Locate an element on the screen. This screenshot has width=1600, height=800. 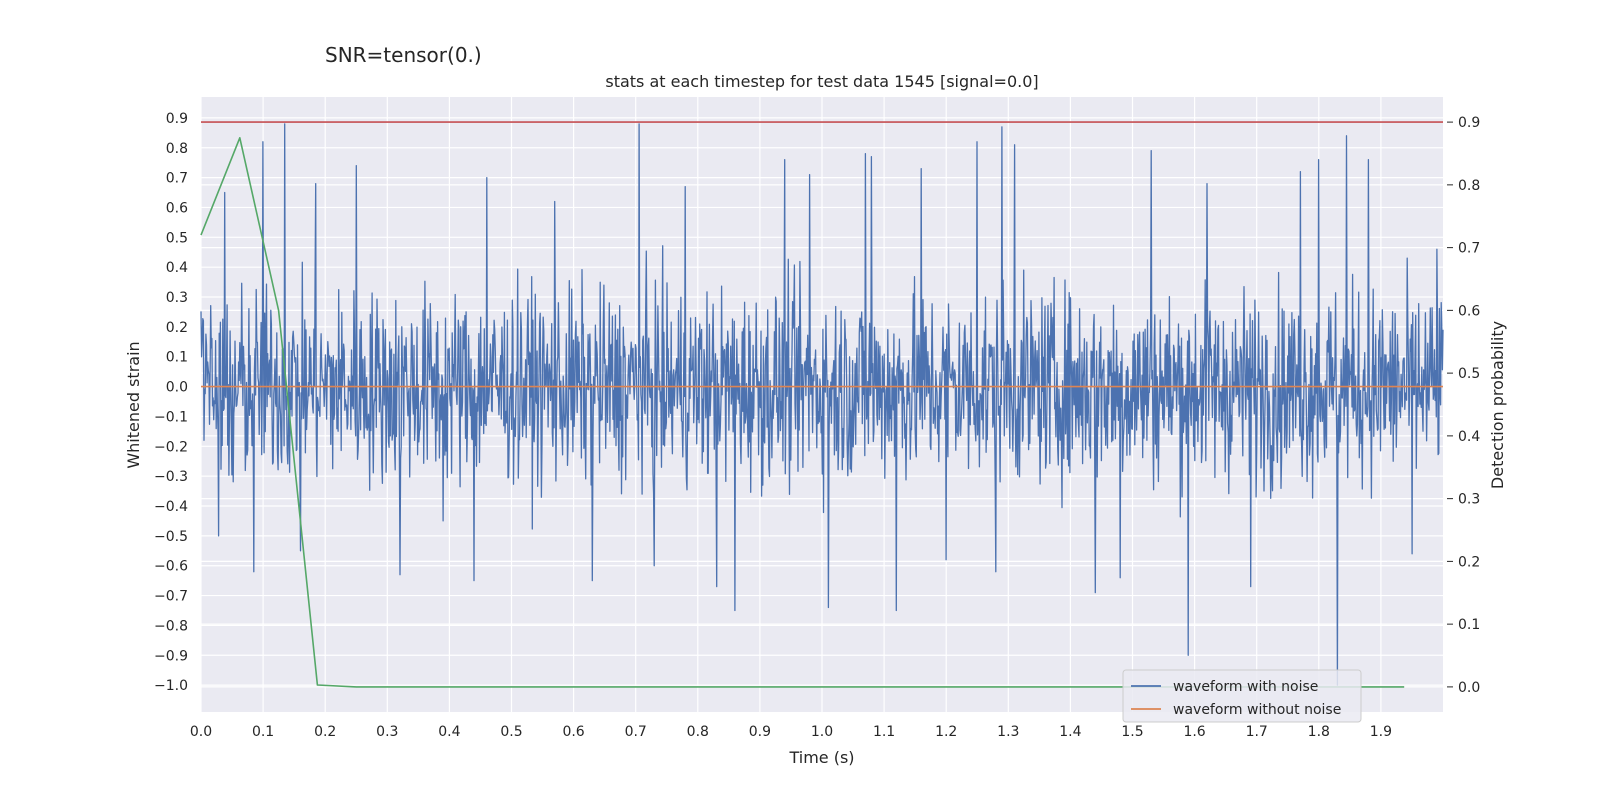
x-tick-label: 1.3 is located at coordinates (1008, 732).